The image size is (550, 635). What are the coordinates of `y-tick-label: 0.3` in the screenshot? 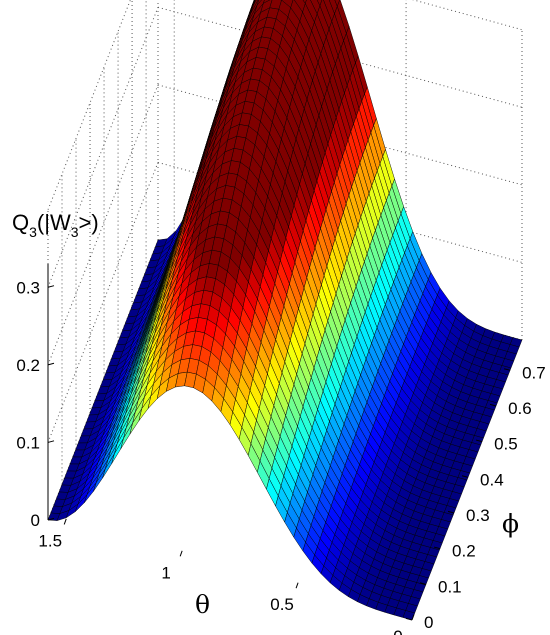 It's located at (478, 515).